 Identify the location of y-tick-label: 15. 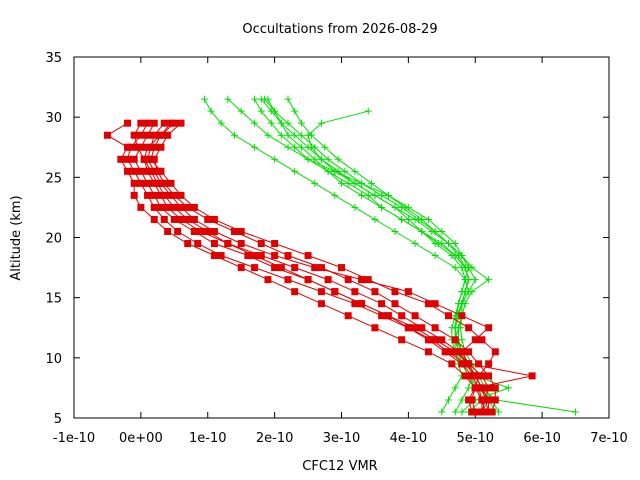
(53, 299).